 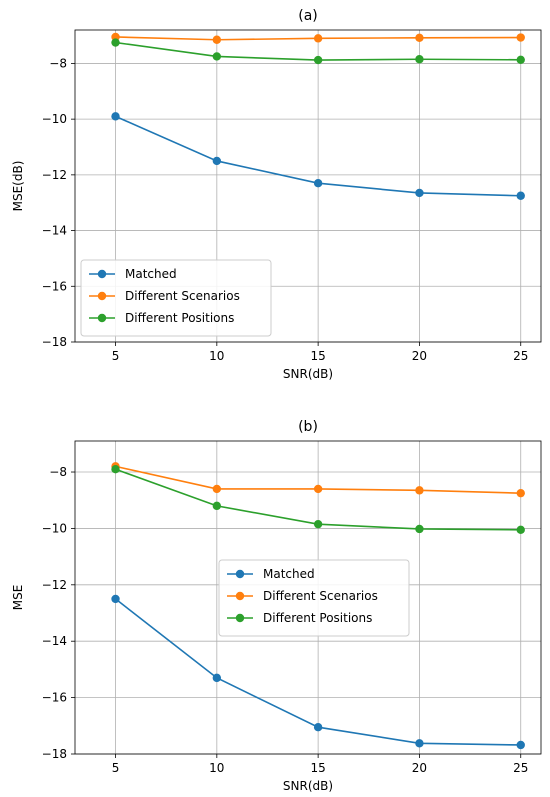 I want to click on y-axis-label: MSE(dB), so click(x=18, y=186).